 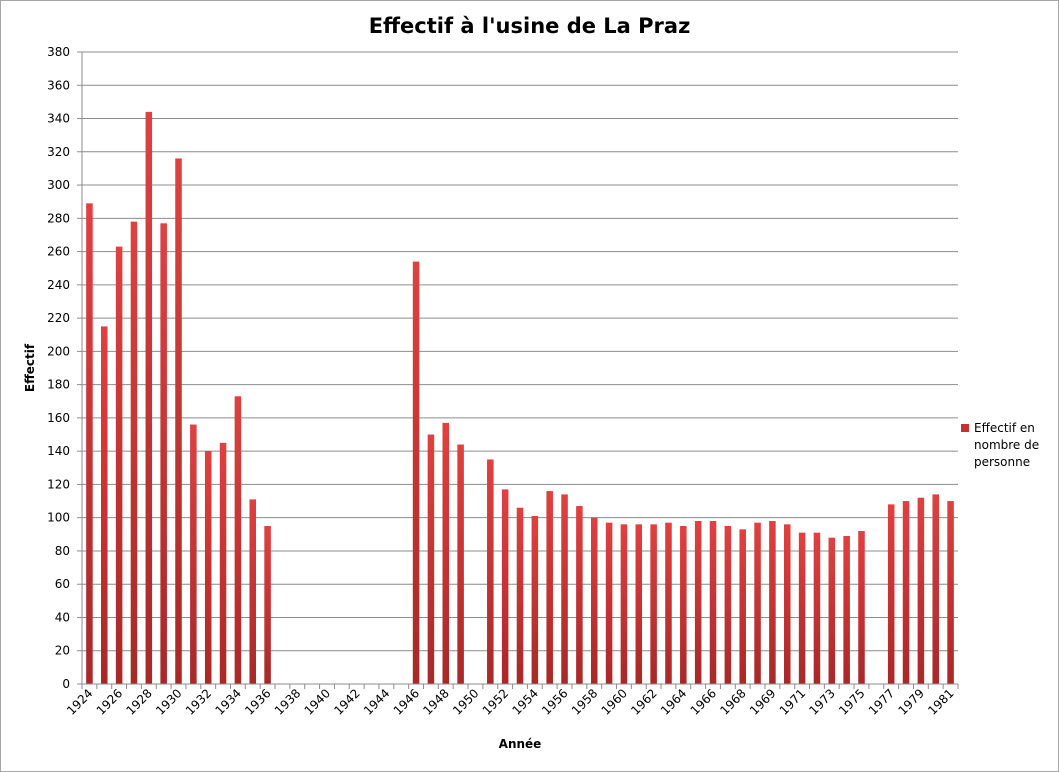 I want to click on y-tick-label: 180, so click(x=58, y=385).